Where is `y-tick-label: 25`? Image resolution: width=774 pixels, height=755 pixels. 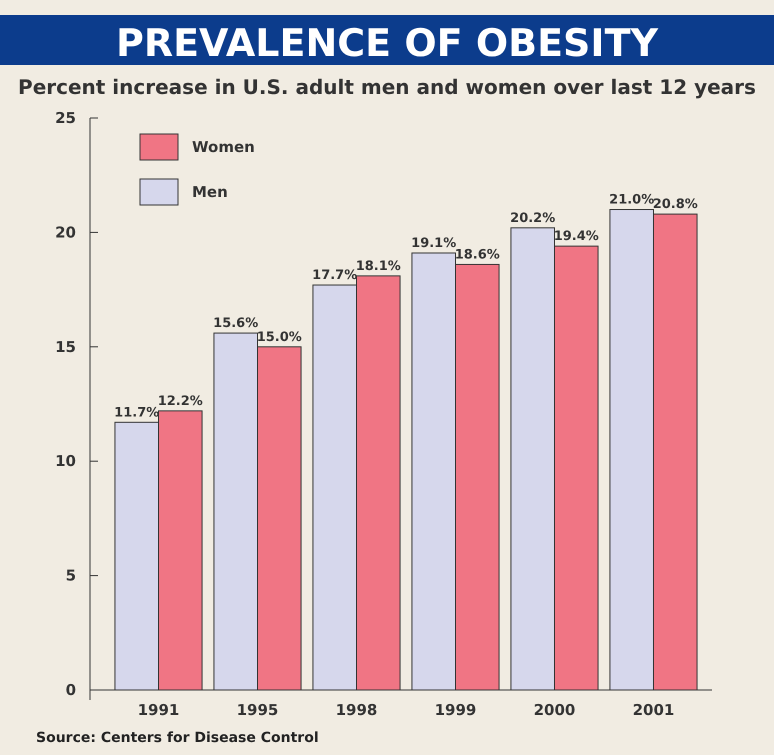
y-tick-label: 25 is located at coordinates (65, 118).